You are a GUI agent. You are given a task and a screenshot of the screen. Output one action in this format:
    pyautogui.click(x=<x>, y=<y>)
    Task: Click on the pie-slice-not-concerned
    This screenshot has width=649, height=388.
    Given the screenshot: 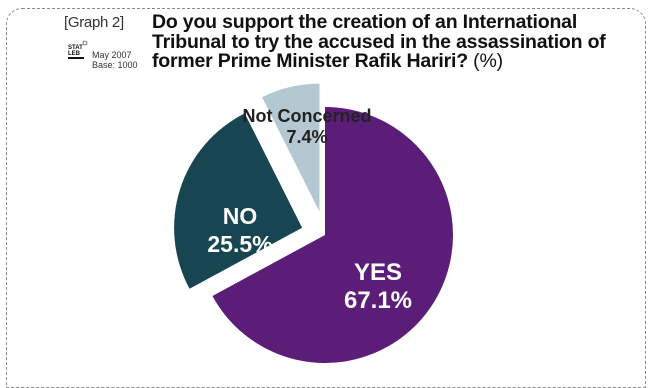 What is the action you would take?
    pyautogui.click(x=291, y=147)
    